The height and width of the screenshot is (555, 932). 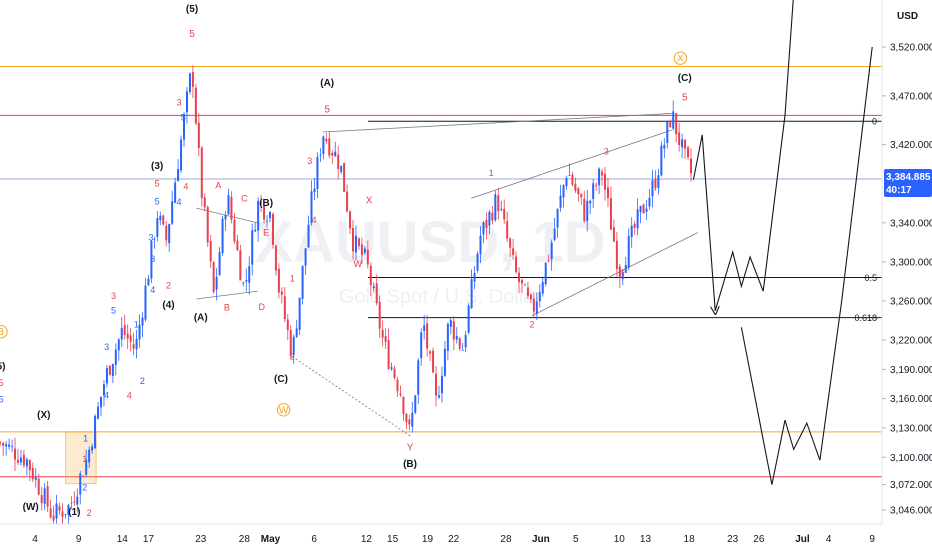 What do you see at coordinates (31, 507) in the screenshot?
I see `wave-label: (W)` at bounding box center [31, 507].